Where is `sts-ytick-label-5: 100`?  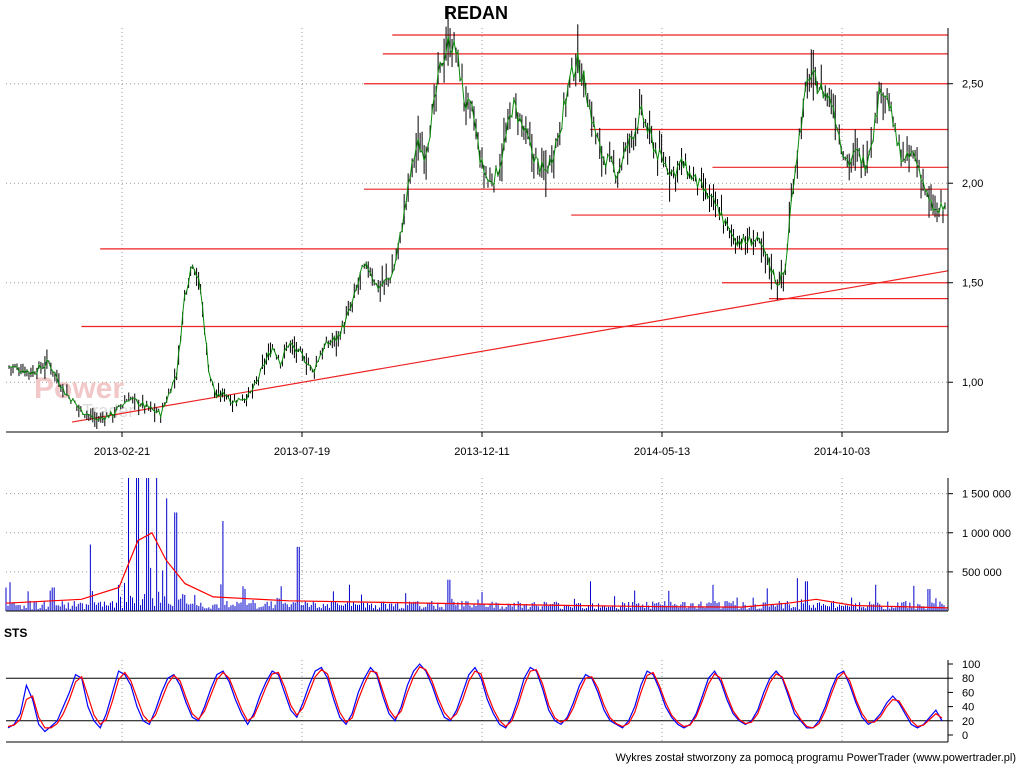 sts-ytick-label-5: 100 is located at coordinates (971, 665).